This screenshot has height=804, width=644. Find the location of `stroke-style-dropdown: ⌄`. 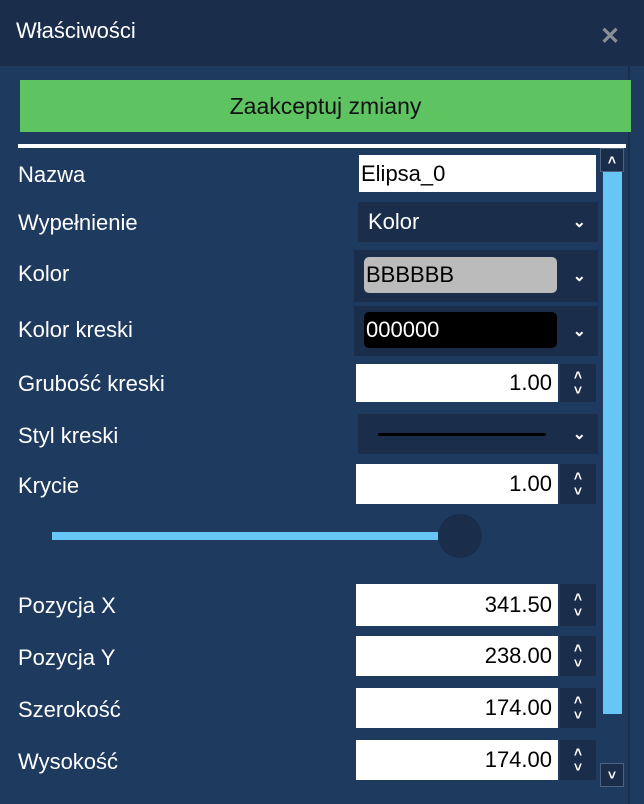

stroke-style-dropdown: ⌄ is located at coordinates (478, 434).